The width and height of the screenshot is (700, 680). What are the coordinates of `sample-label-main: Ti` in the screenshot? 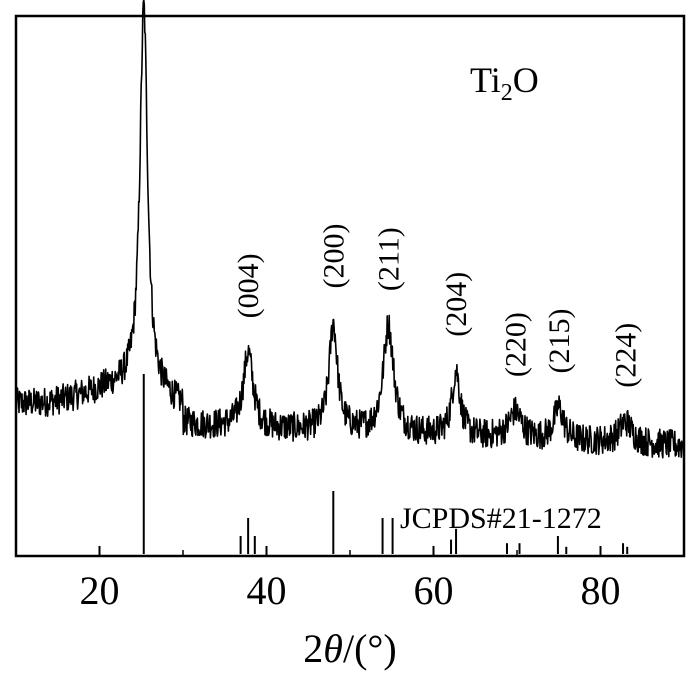 It's located at (485, 80).